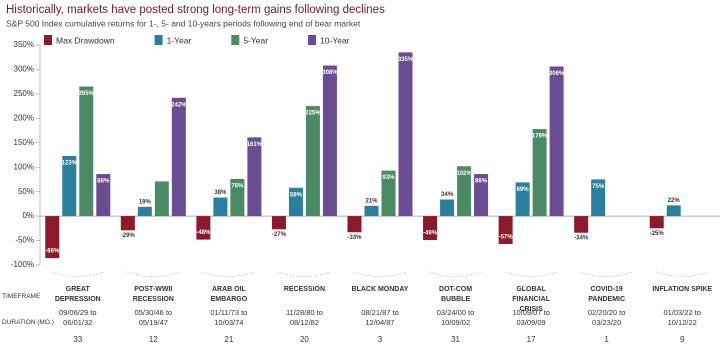 Image resolution: width=725 pixels, height=352 pixels. Describe the element at coordinates (70, 164) in the screenshot. I see `value-label: 123%` at that location.